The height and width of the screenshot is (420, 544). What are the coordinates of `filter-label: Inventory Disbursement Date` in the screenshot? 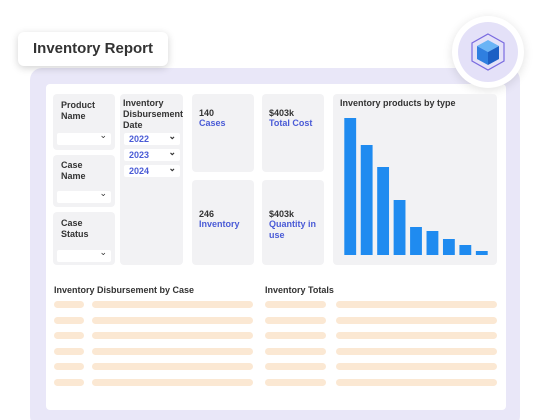 It's located at (153, 114).